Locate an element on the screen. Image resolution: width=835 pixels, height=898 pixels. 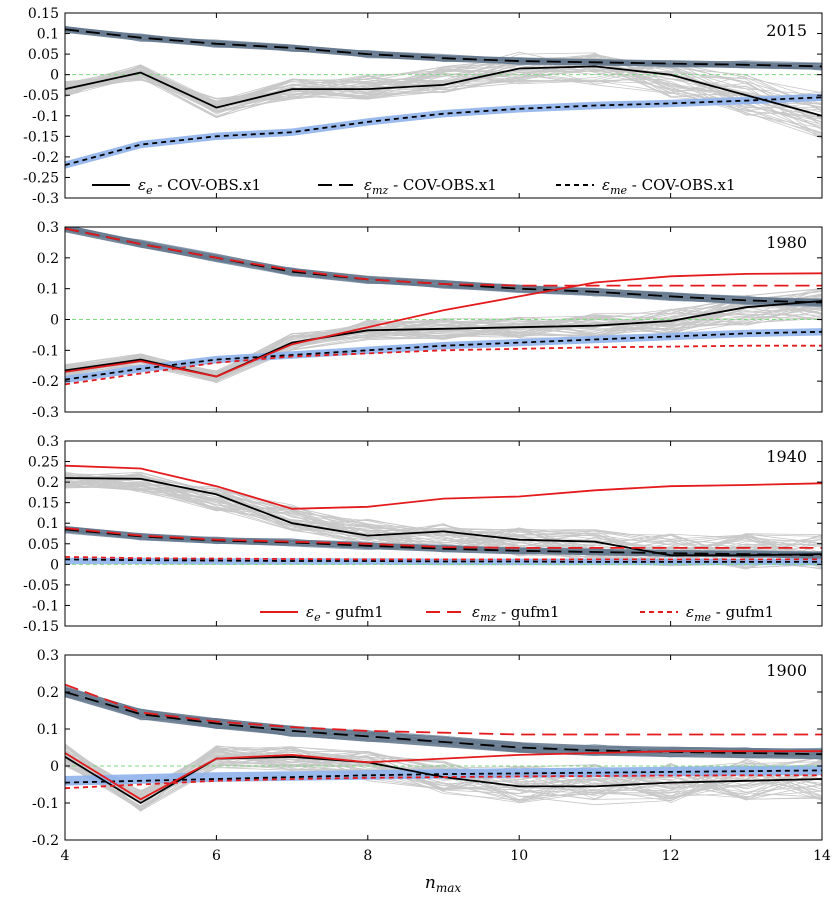
legend-entry-gufm-me: εme - gufm1 is located at coordinates (707, 613).